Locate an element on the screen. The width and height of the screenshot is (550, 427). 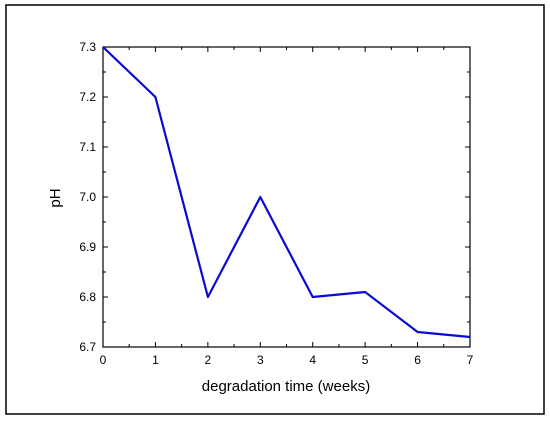
x-tick-label: 4 is located at coordinates (312, 360).